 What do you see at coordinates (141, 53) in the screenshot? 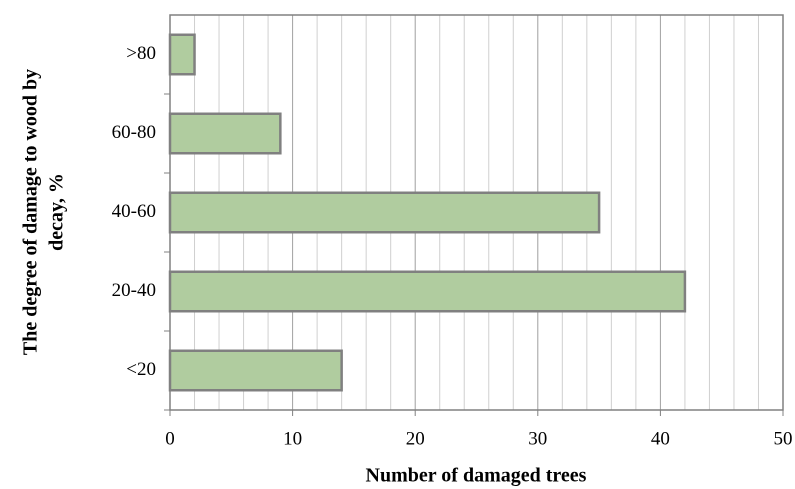
I see `y-tick-label: >80` at bounding box center [141, 53].